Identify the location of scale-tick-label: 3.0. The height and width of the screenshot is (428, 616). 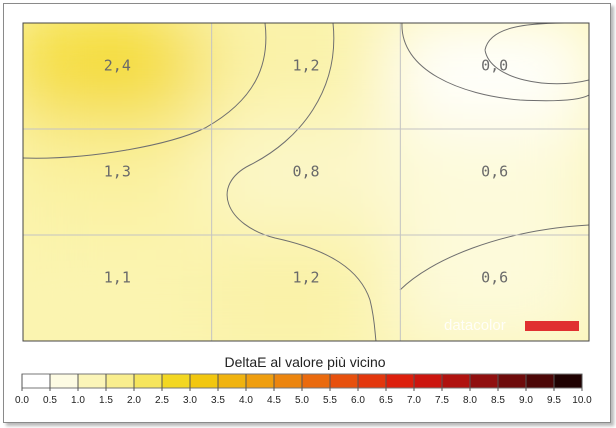
(190, 400).